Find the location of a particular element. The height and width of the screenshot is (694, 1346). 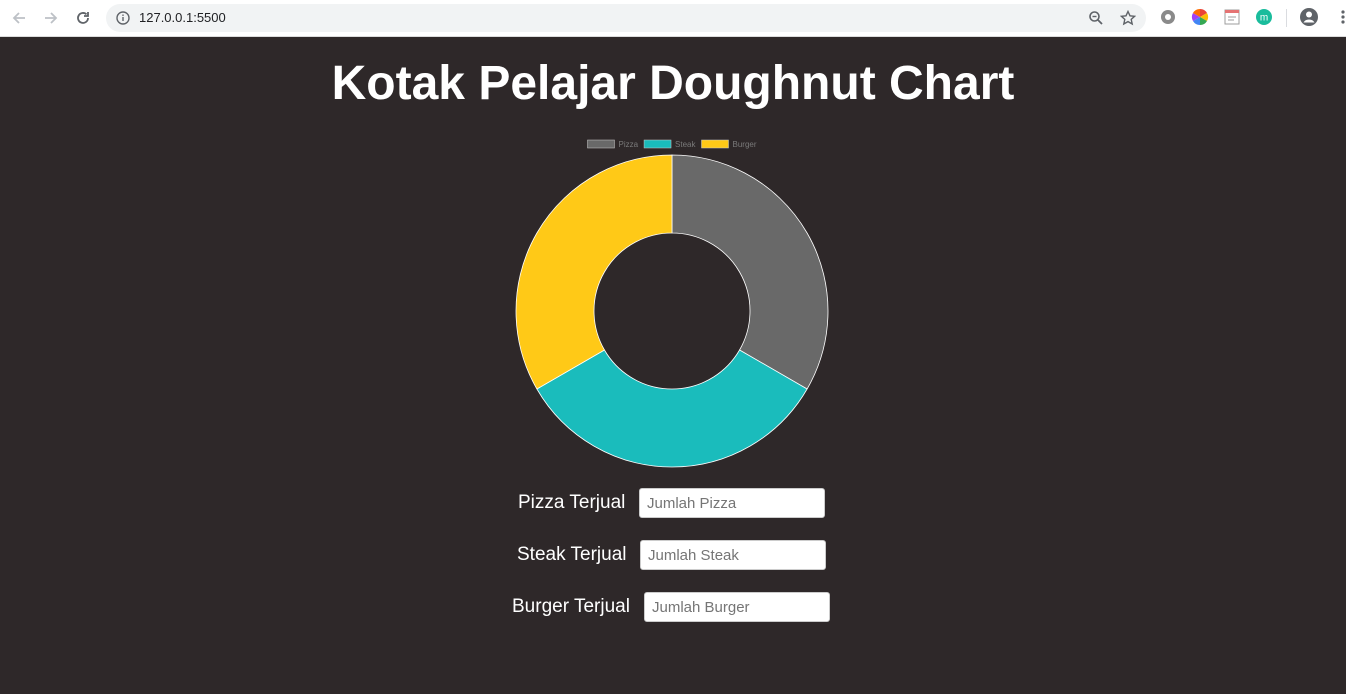

svg-text: m is located at coordinates (1264, 18).